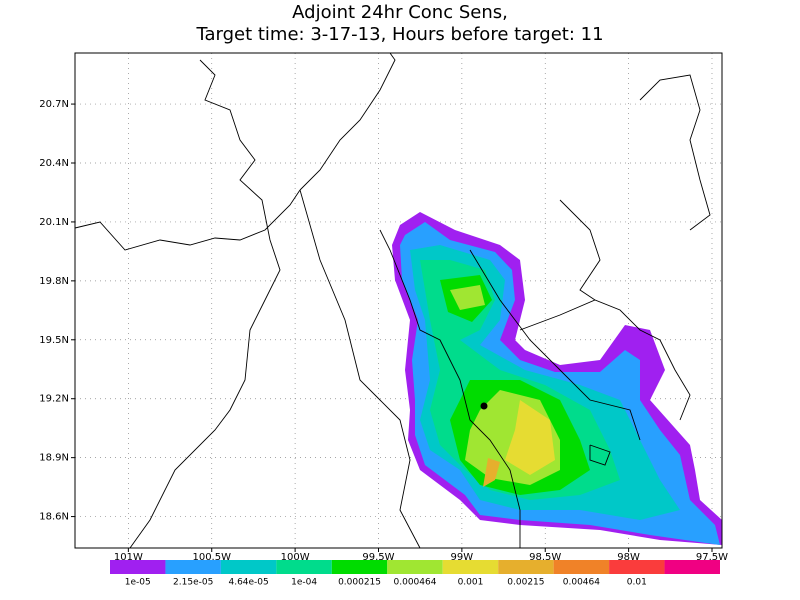 Image resolution: width=800 pixels, height=600 pixels. What do you see at coordinates (400, 12) in the screenshot?
I see `chart-title: Adjoint 24hr Conc Sens,` at bounding box center [400, 12].